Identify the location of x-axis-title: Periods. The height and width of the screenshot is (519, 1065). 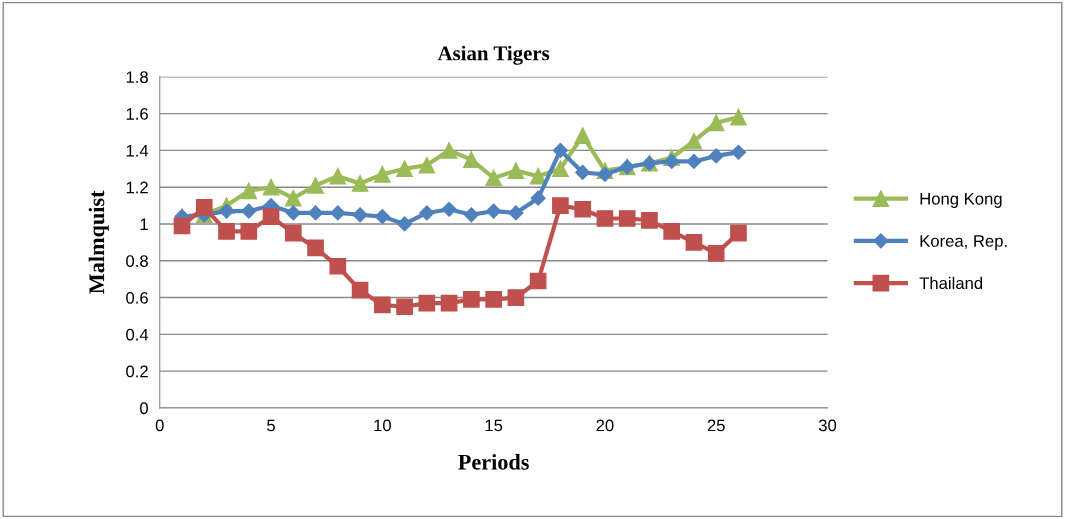
(493, 462).